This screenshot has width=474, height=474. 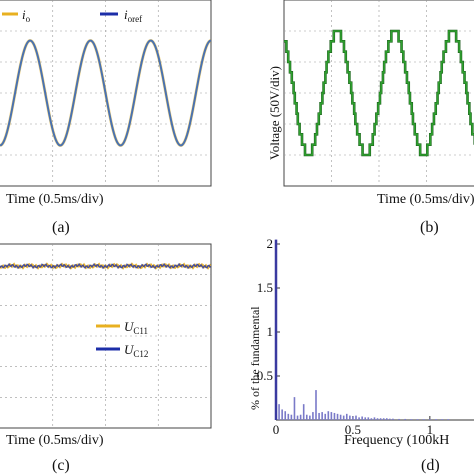 I want to click on panel-b-series, so click(x=379, y=93).